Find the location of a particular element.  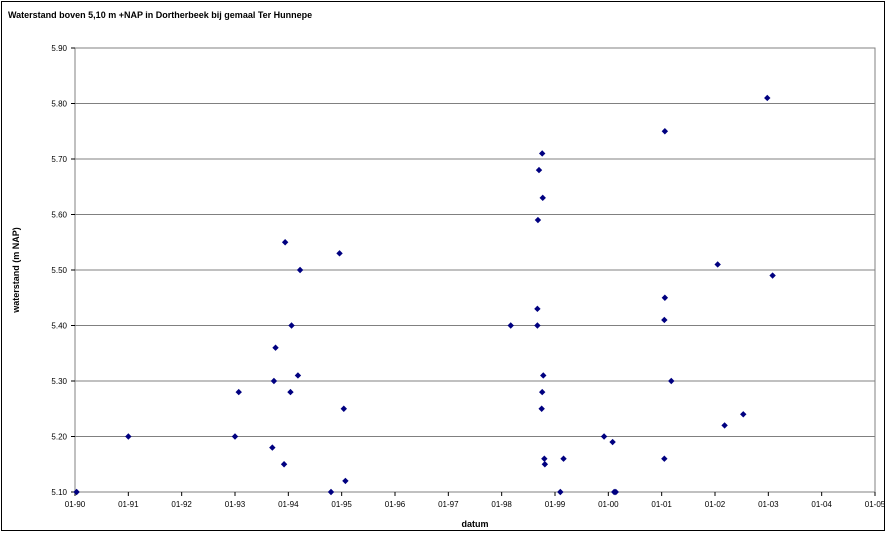

y-tick-label: 5.20 is located at coordinates (59, 437).